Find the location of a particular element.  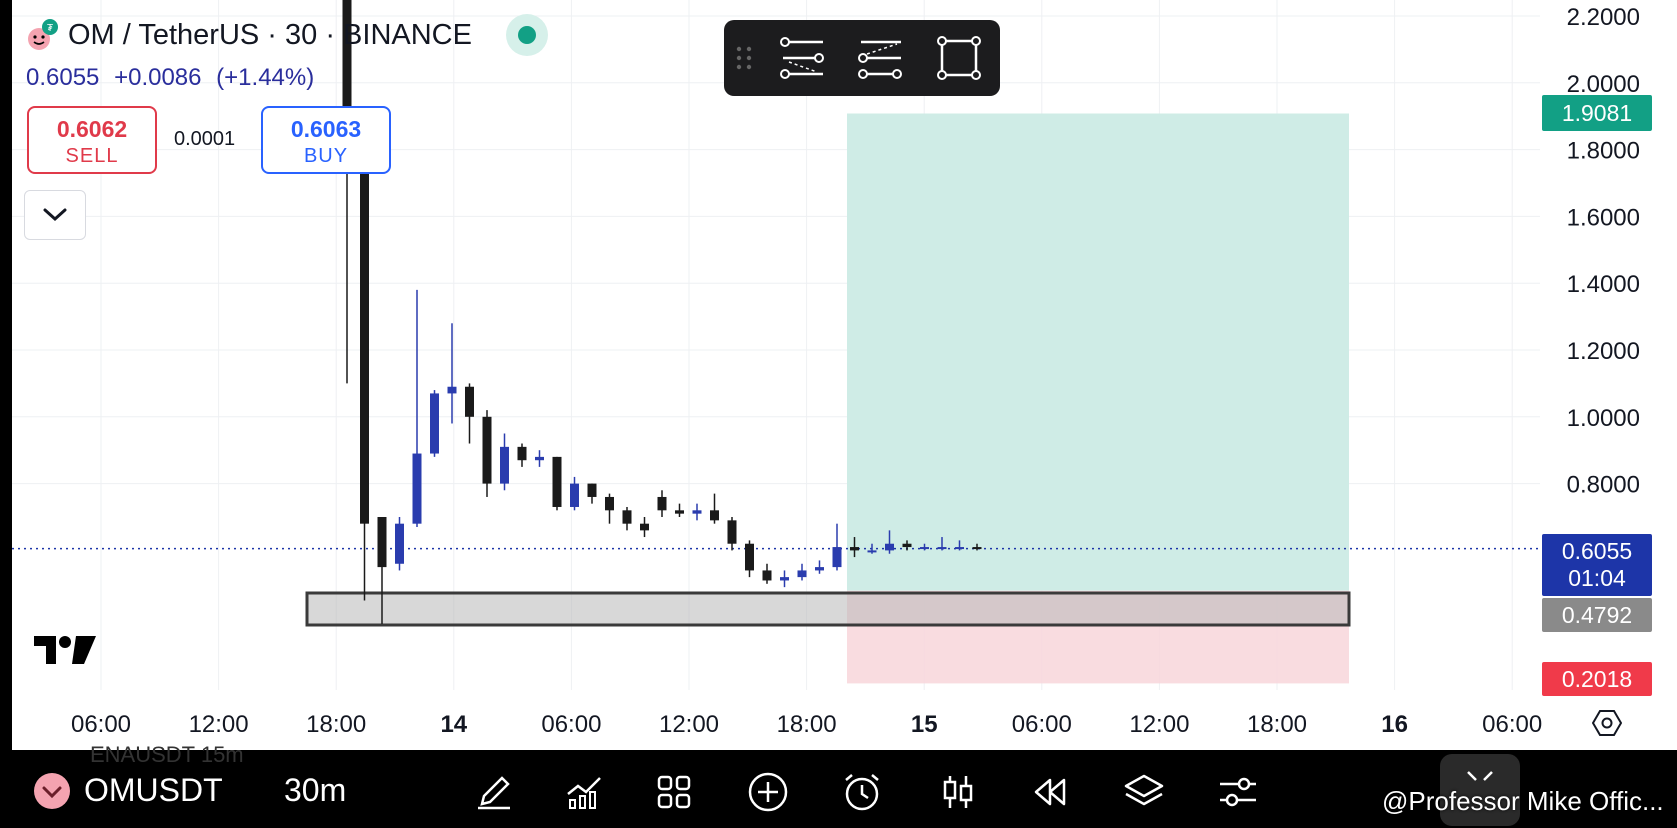

drawing-toolbar is located at coordinates (862, 58).